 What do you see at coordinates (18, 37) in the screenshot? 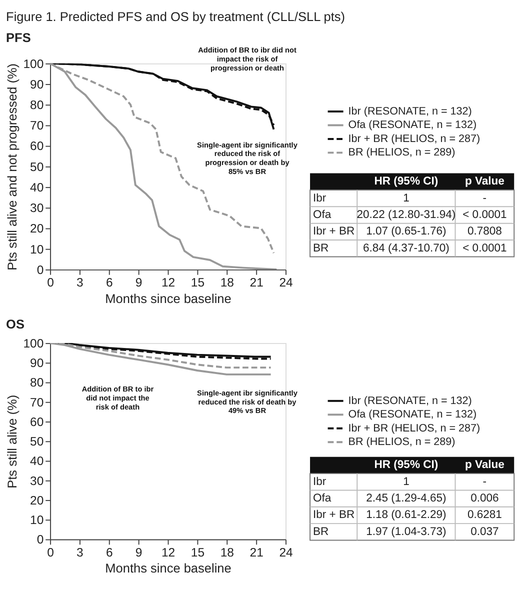
I see `chart-subtitle: PFS` at bounding box center [18, 37].